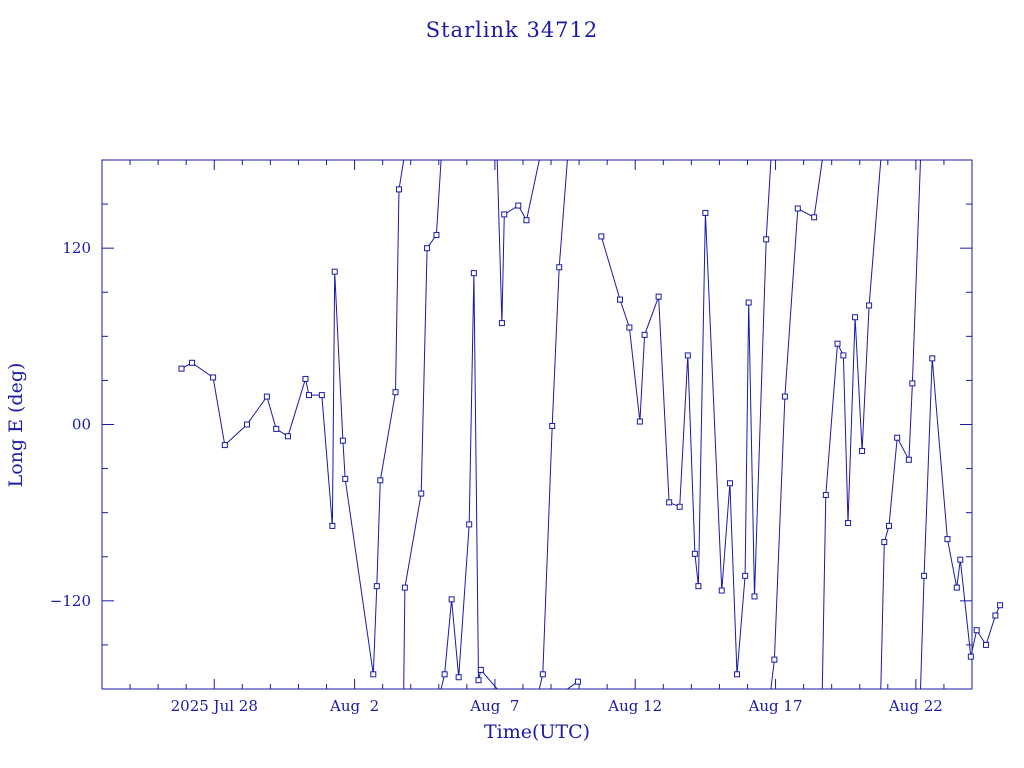 The image size is (1024, 768). I want to click on x-tick-label: Aug 17, so click(775, 706).